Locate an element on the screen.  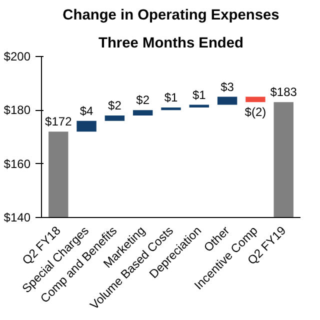
data-label: $4 is located at coordinates (87, 111).